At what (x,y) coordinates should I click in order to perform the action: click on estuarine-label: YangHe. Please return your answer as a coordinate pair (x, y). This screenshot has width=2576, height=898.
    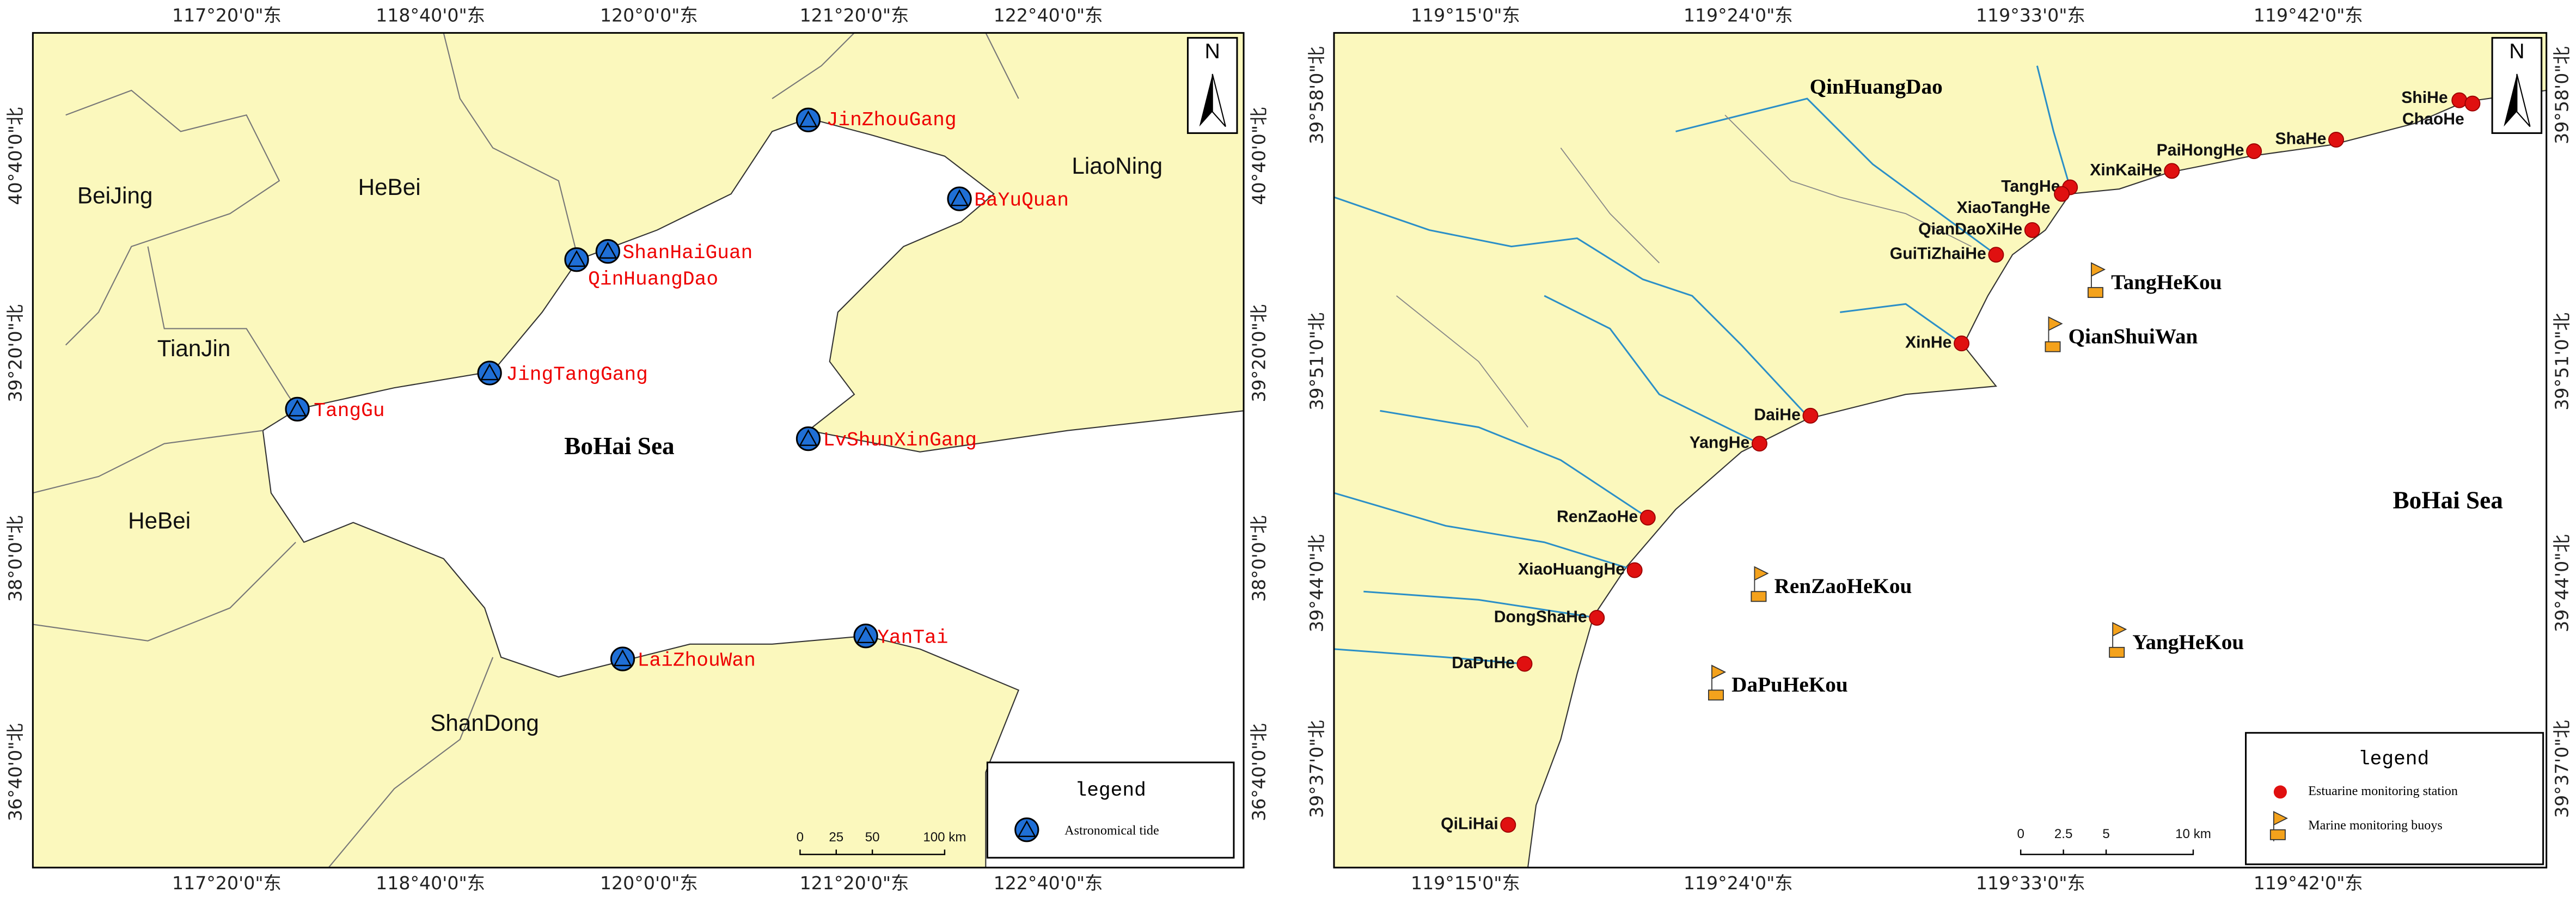
    Looking at the image, I should click on (1720, 443).